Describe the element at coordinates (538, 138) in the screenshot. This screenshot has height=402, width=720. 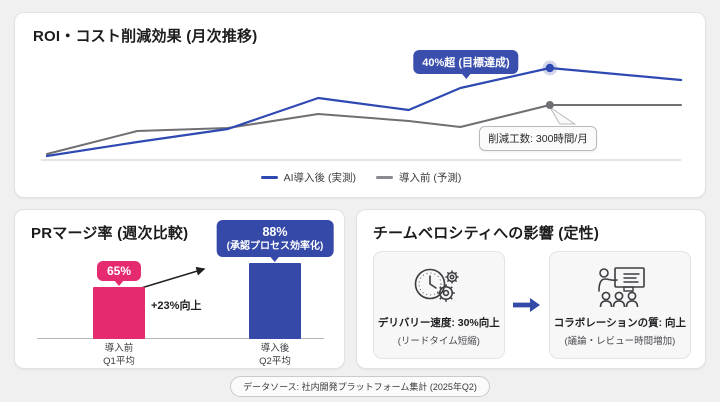
I see `roi-gray-tooltip: 削減工数: 300時間/月` at that location.